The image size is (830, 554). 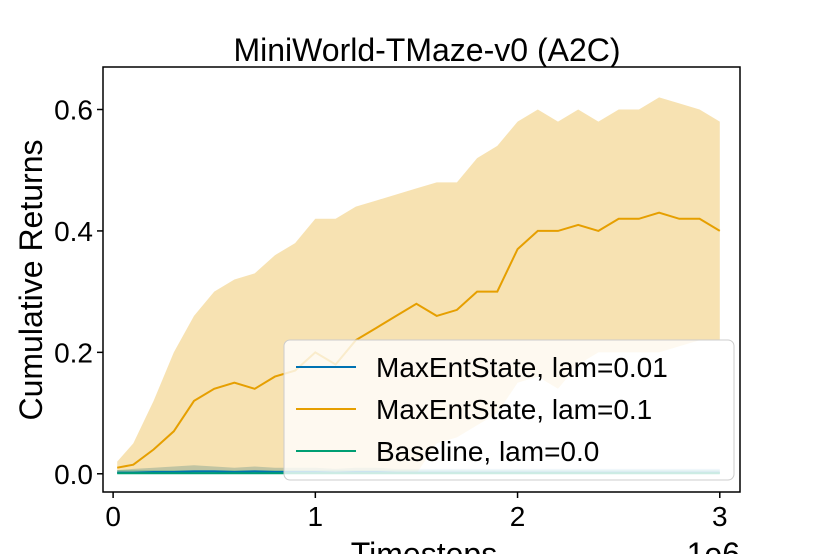 What do you see at coordinates (73, 474) in the screenshot?
I see `y-tick-label: 0.0` at bounding box center [73, 474].